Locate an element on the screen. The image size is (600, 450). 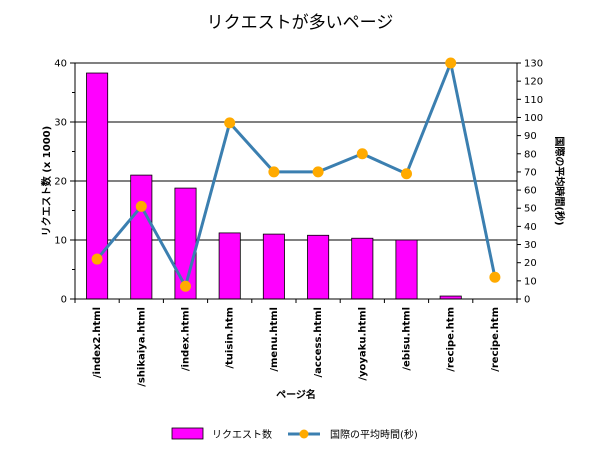
category-label: /ebisu.html is located at coordinates (407, 339).